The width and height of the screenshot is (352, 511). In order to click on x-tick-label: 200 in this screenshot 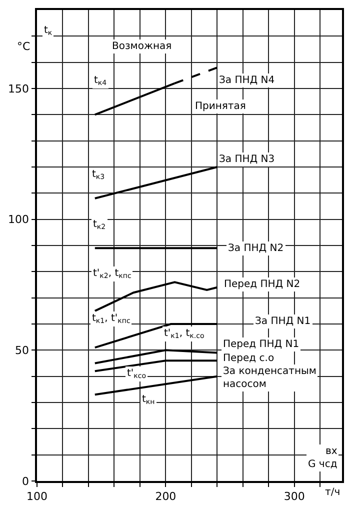, I will do `click(165, 496)`.